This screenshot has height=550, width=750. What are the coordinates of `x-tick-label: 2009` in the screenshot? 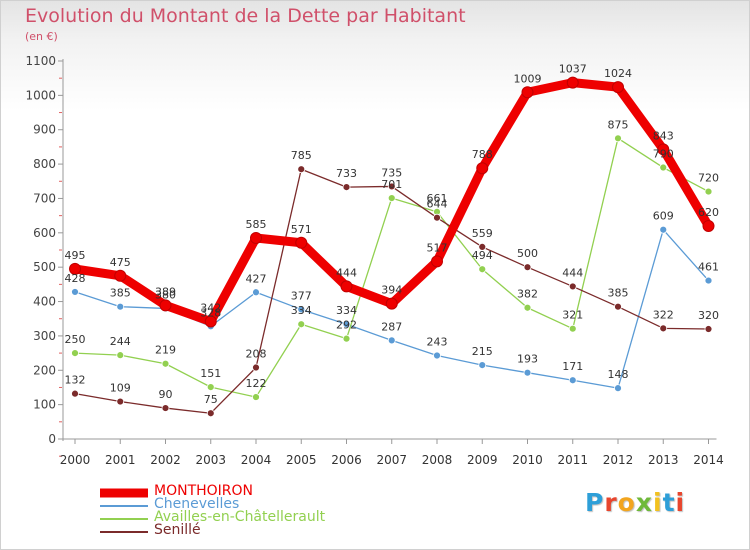 It's located at (482, 460).